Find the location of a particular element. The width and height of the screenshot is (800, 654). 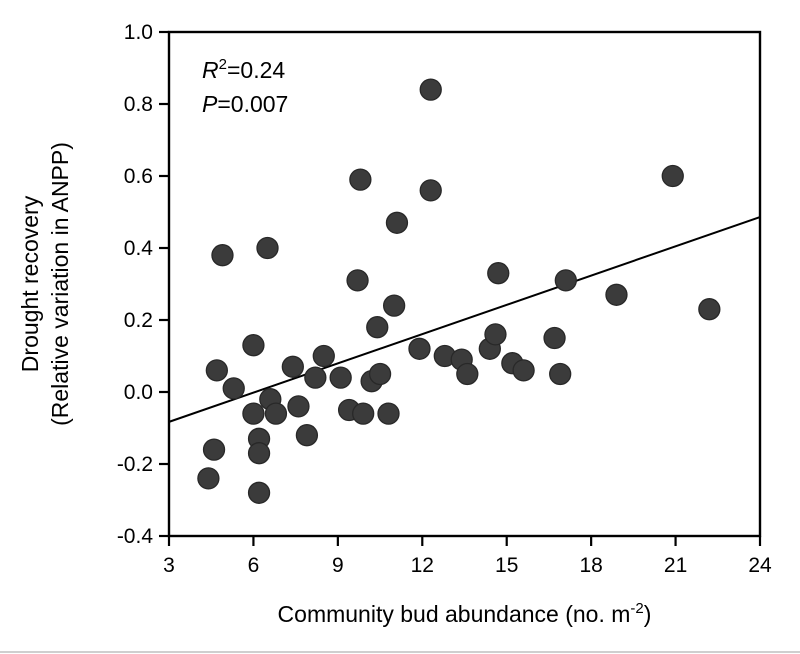

y-tick-label: 0.4 is located at coordinates (139, 248).